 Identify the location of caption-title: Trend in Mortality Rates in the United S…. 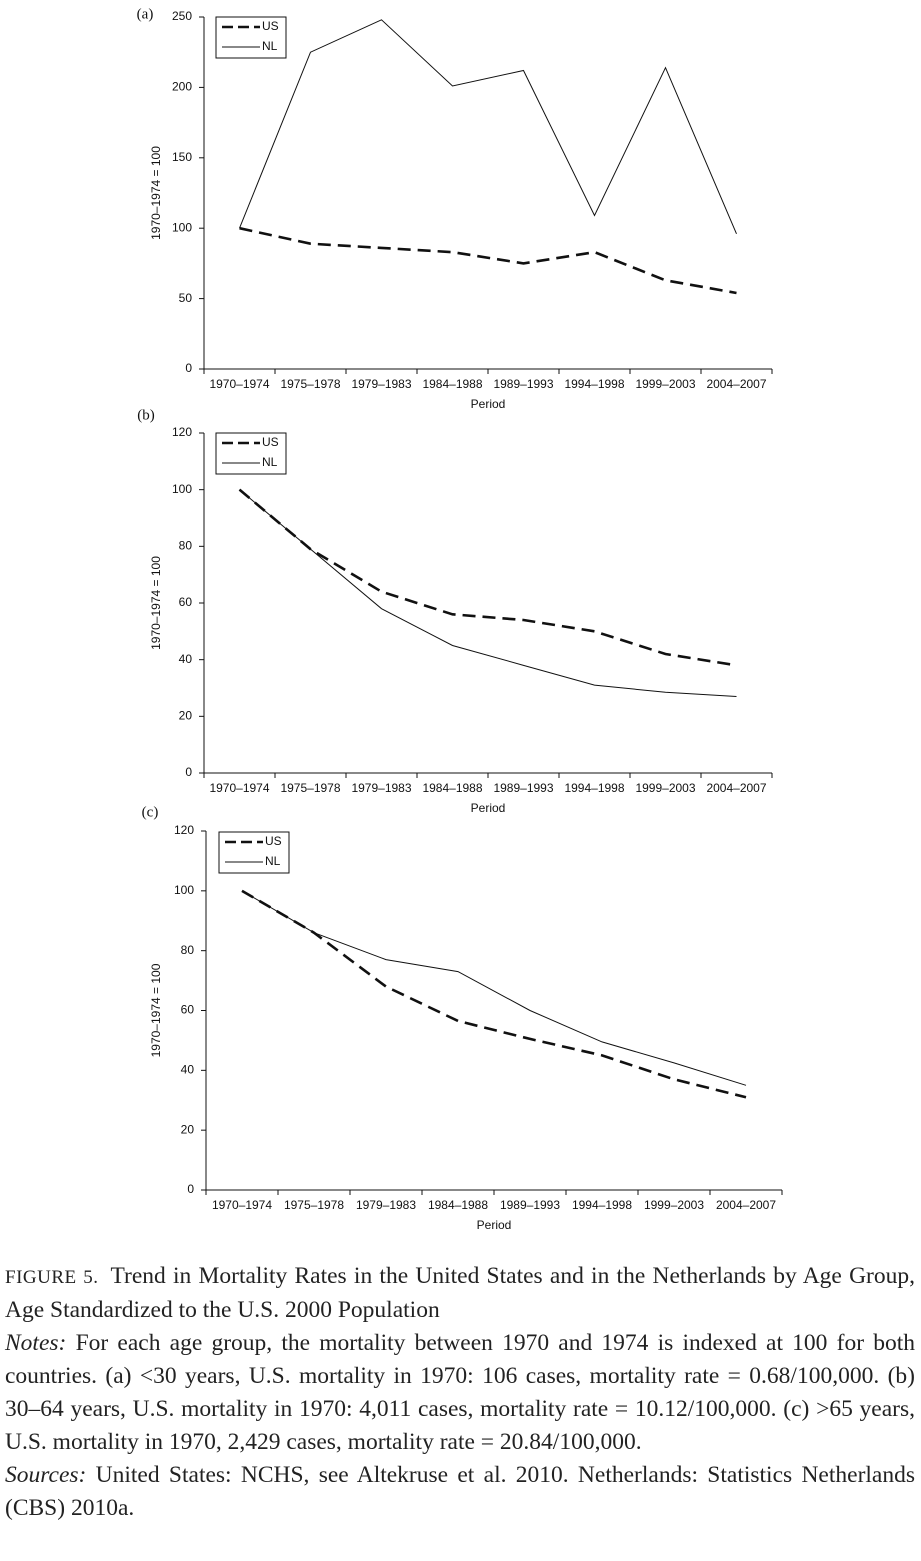
(460, 1293).